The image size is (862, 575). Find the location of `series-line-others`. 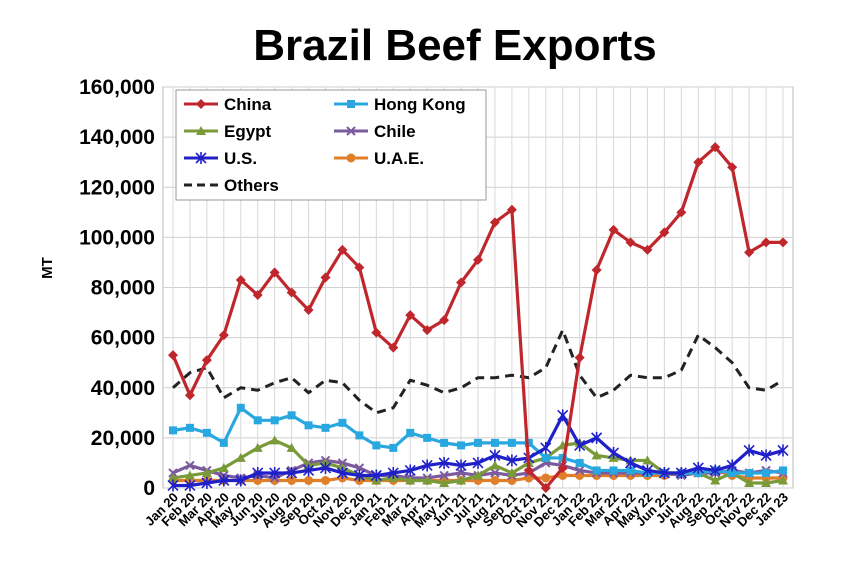

series-line-others is located at coordinates (478, 371).